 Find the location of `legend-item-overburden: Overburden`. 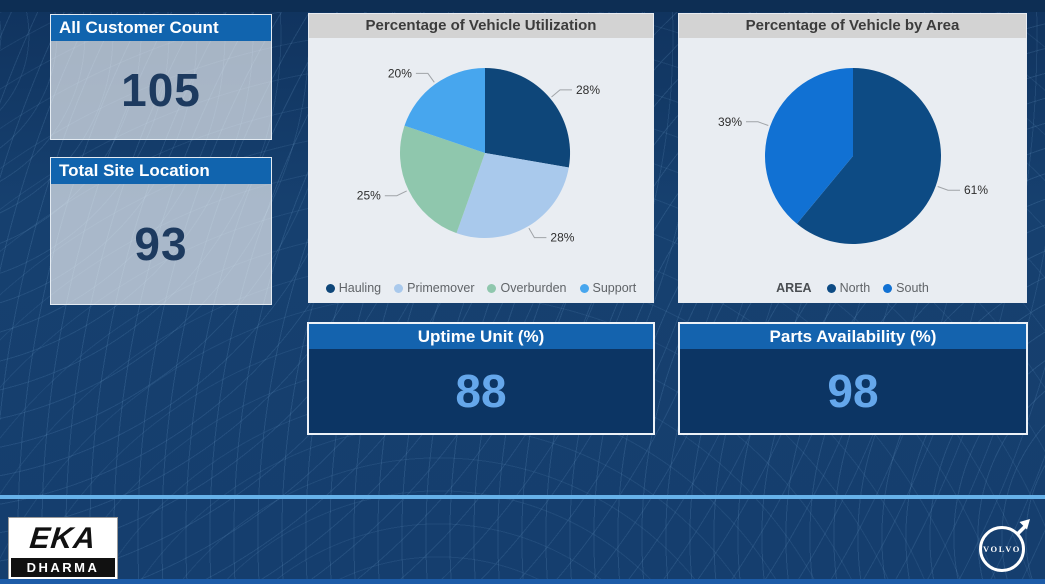

legend-item-overburden: Overburden is located at coordinates (527, 288).